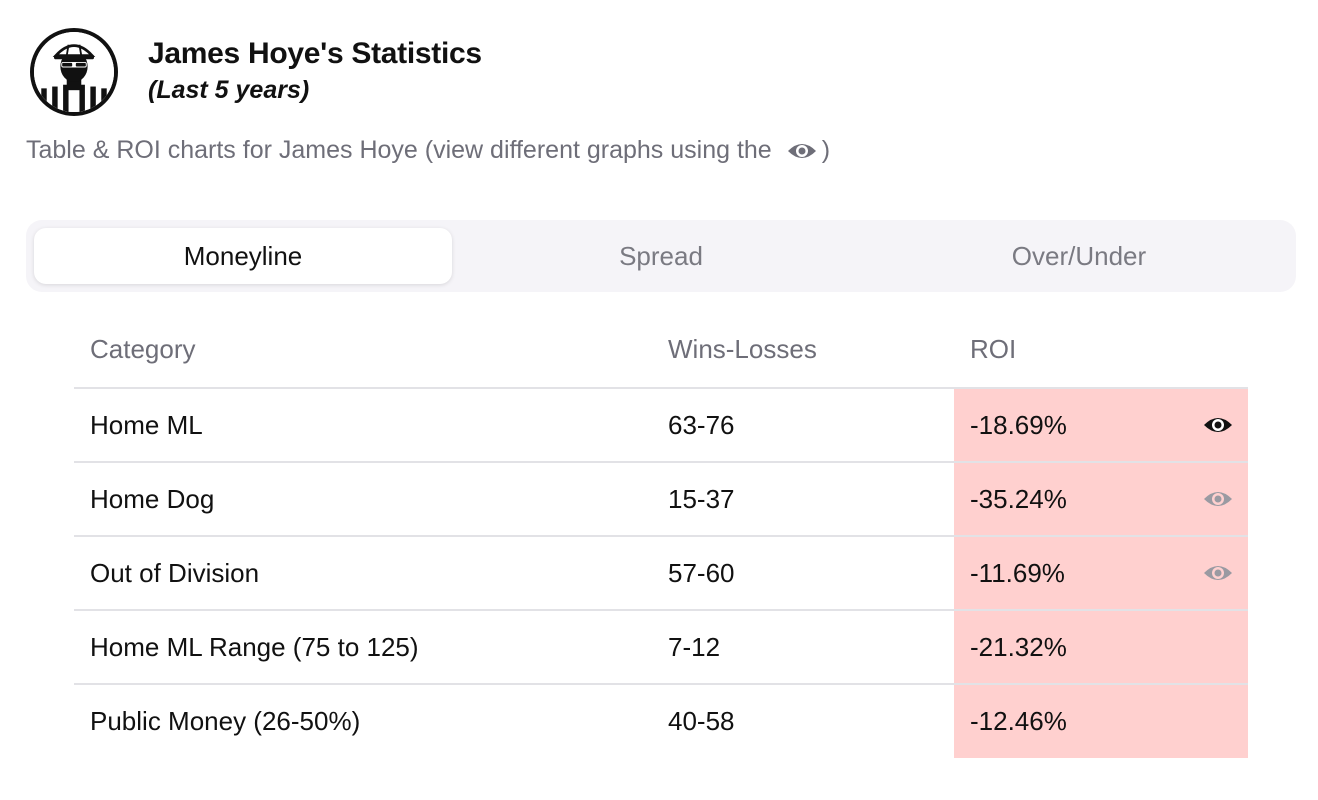 The height and width of the screenshot is (800, 1318). I want to click on eye-icon, so click(802, 151).